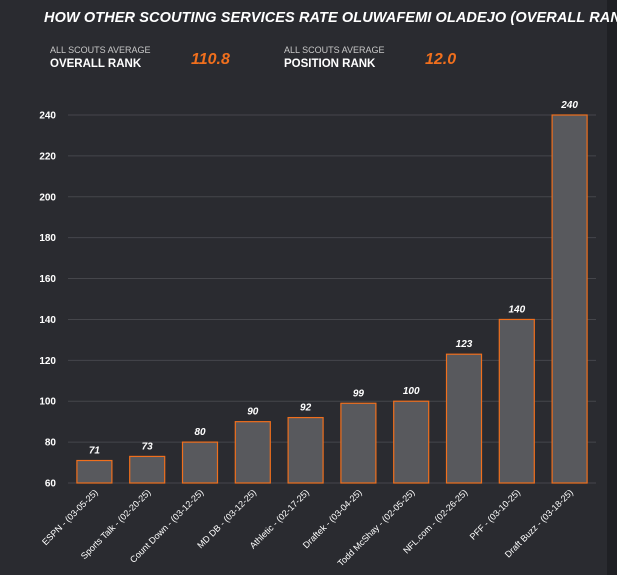  What do you see at coordinates (334, 50) in the screenshot?
I see `position-rank-caption: ALL SCOUTS AVERAGE` at bounding box center [334, 50].